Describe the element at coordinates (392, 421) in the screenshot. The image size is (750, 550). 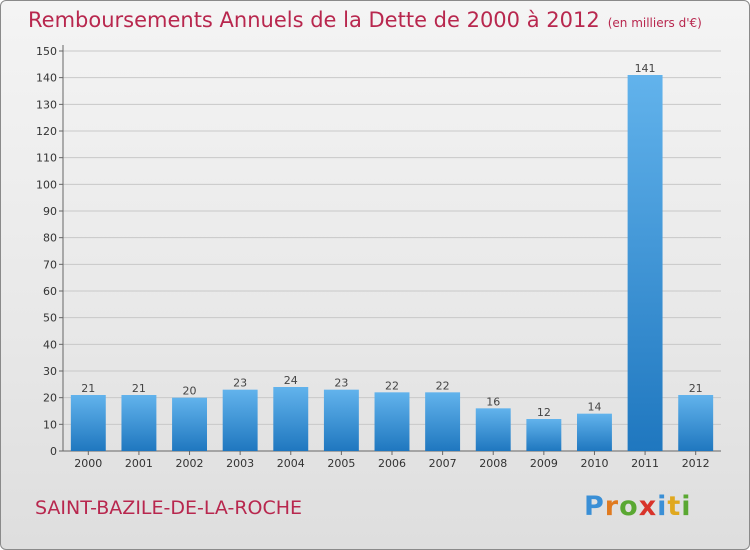
I see `bar-2006` at that location.